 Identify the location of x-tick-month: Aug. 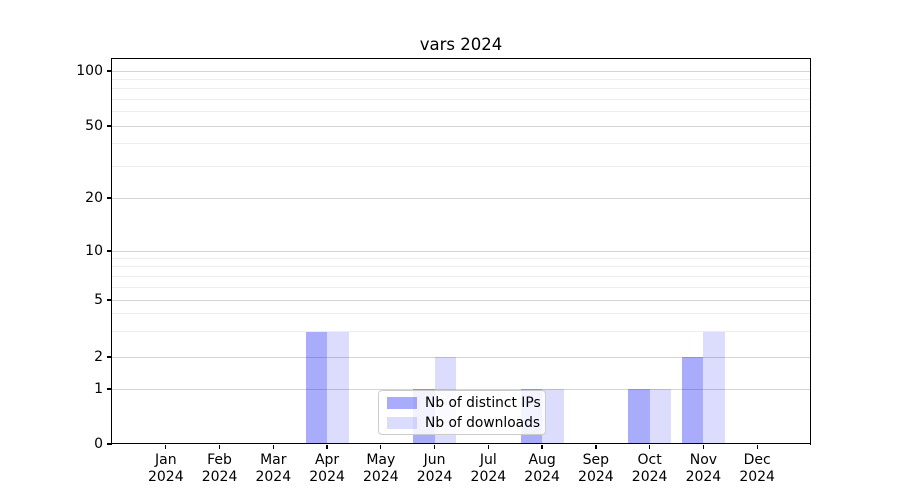
(542, 460).